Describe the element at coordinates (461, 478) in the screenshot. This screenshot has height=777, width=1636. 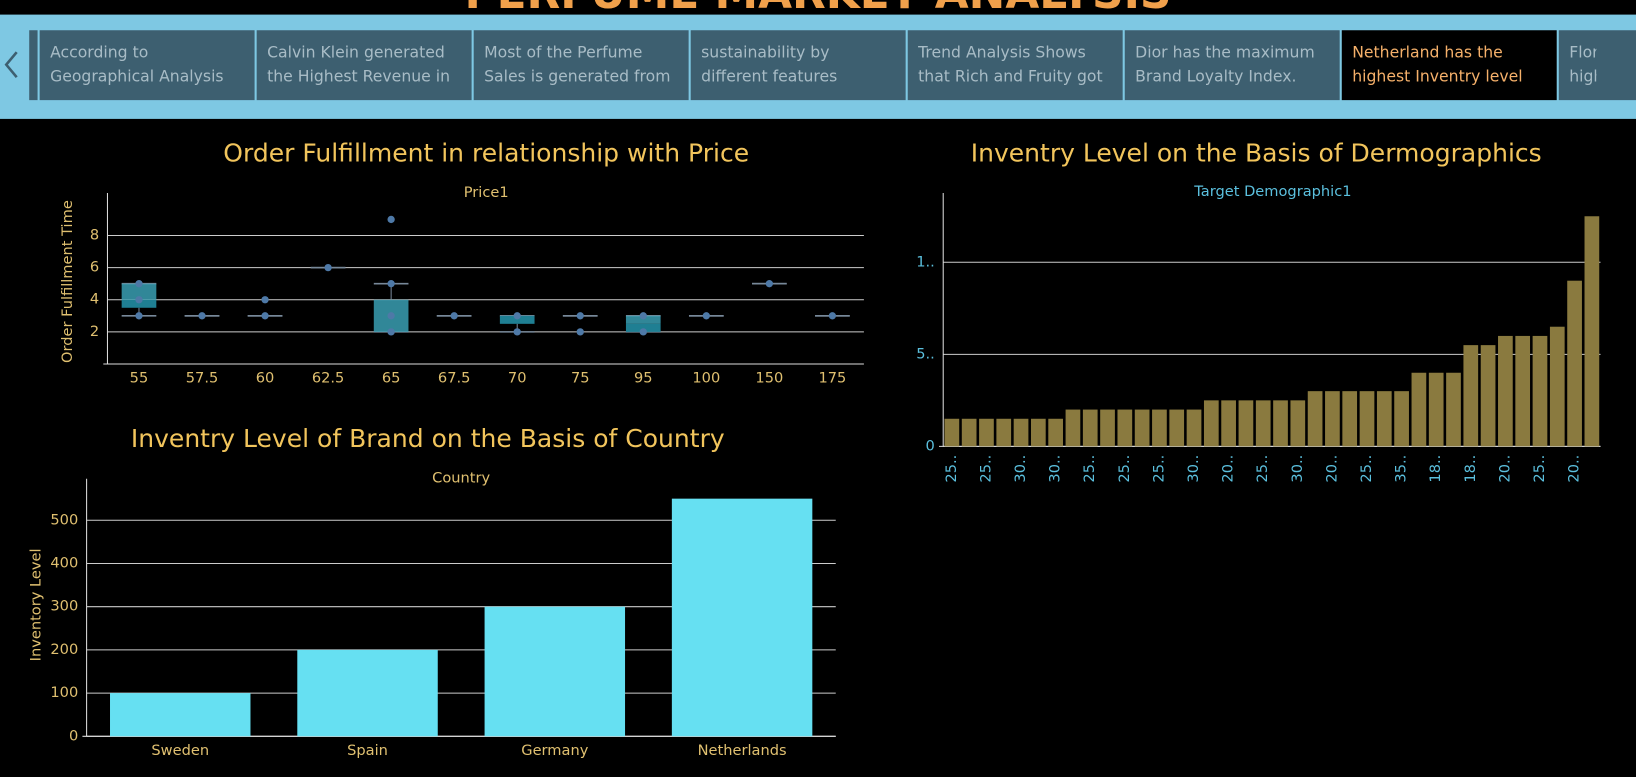
I see `x-header: Country` at that location.